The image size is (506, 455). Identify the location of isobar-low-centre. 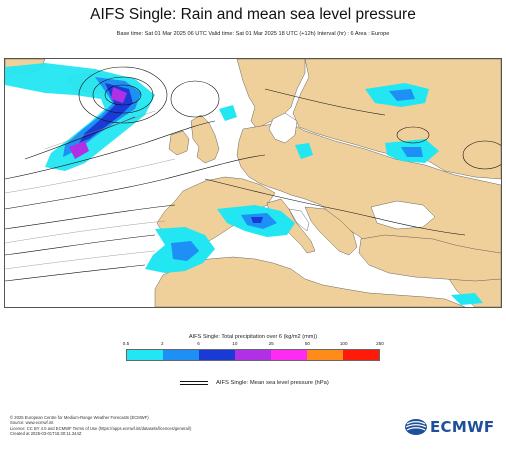
(123, 95).